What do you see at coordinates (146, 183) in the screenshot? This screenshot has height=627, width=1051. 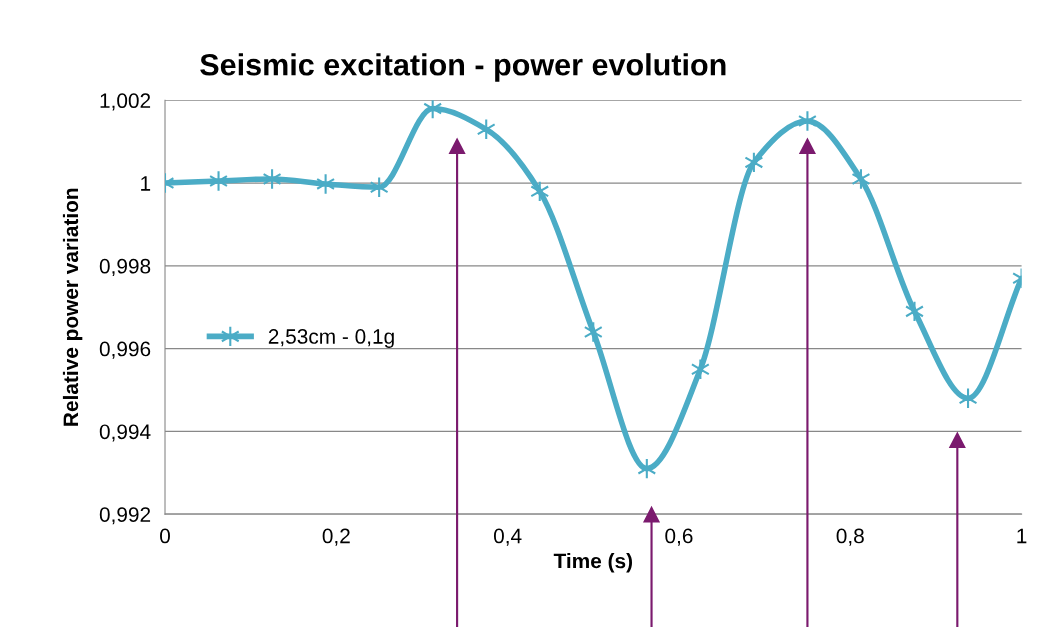 I see `y-tick-label: 1` at bounding box center [146, 183].